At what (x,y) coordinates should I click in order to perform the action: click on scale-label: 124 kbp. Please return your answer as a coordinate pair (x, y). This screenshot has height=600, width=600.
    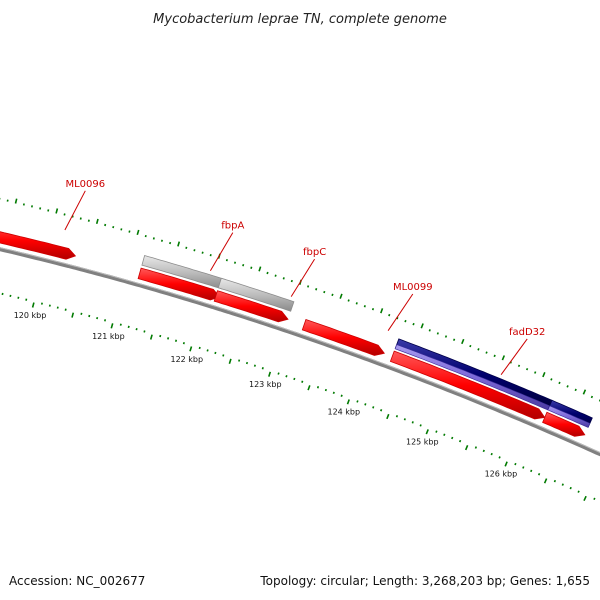
    Looking at the image, I should click on (343, 412).